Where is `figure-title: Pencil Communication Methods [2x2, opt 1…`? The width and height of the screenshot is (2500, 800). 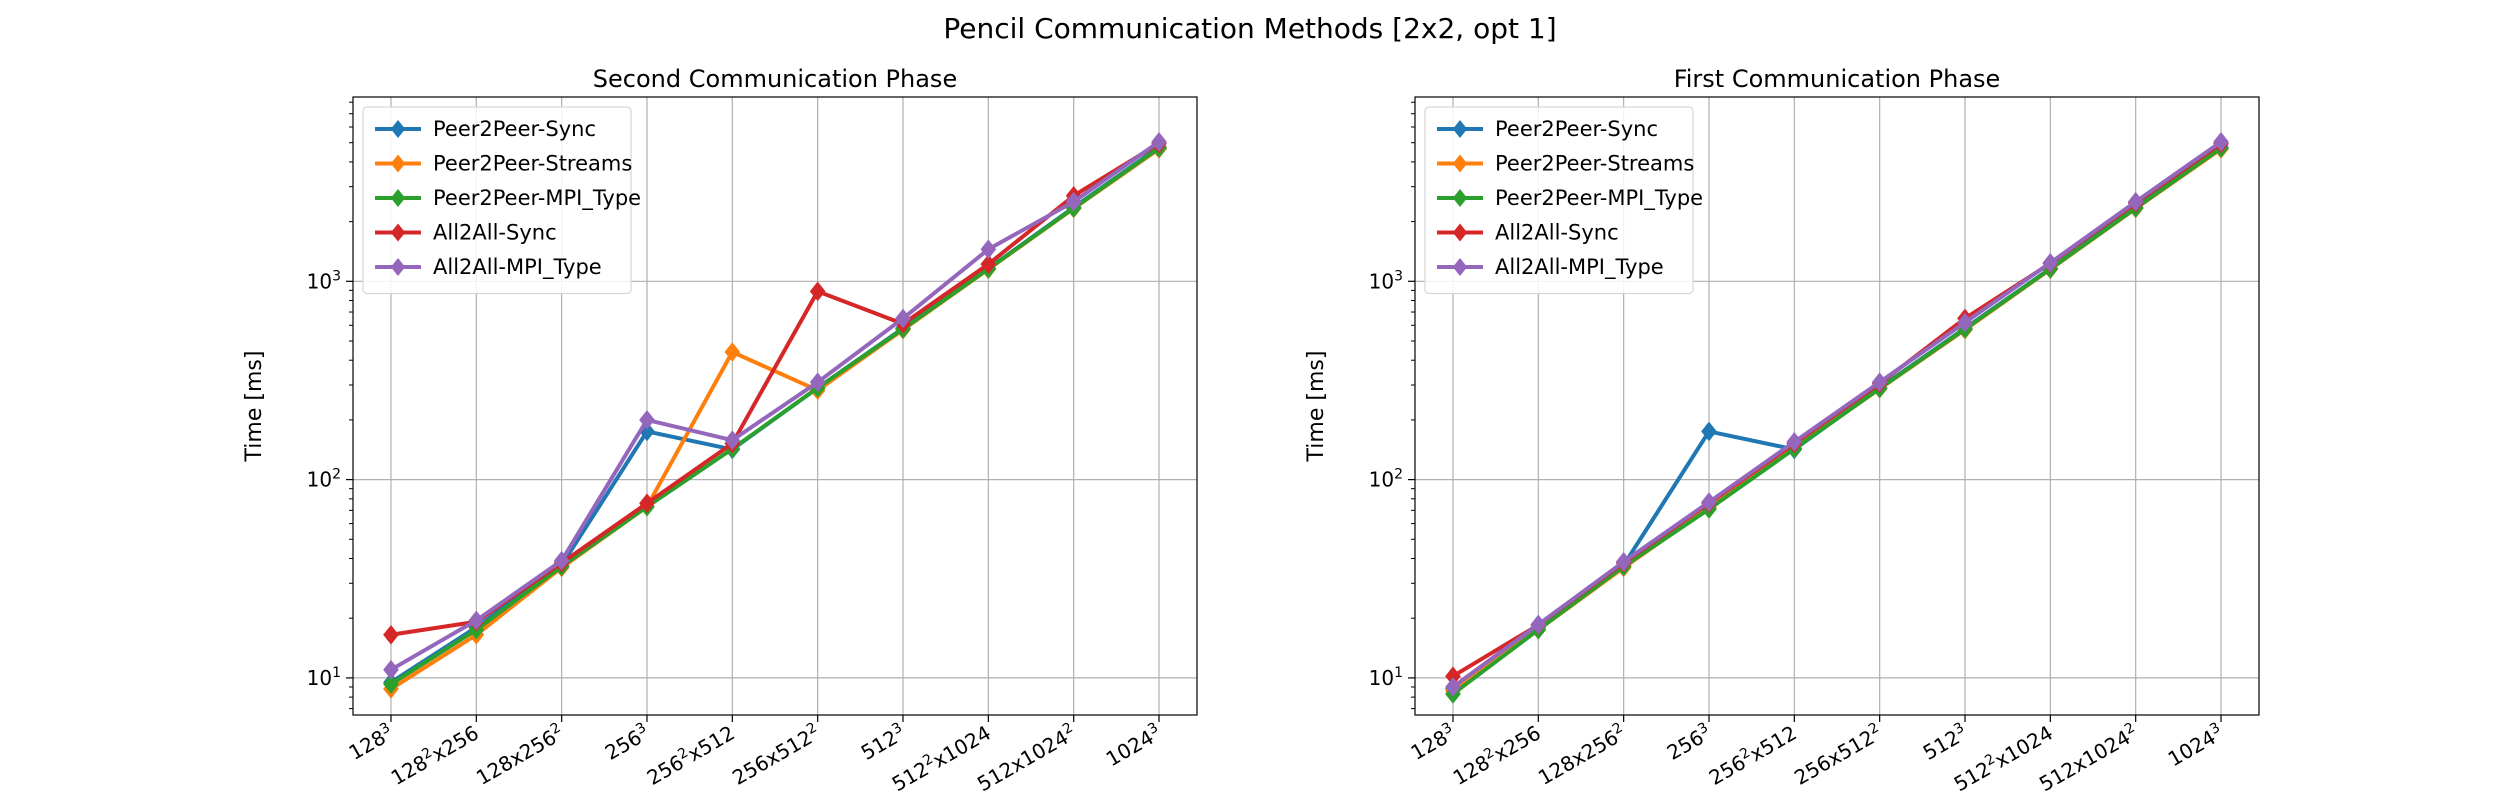
figure-title: Pencil Communication Methods [2x2, opt 1… is located at coordinates (1249, 28).